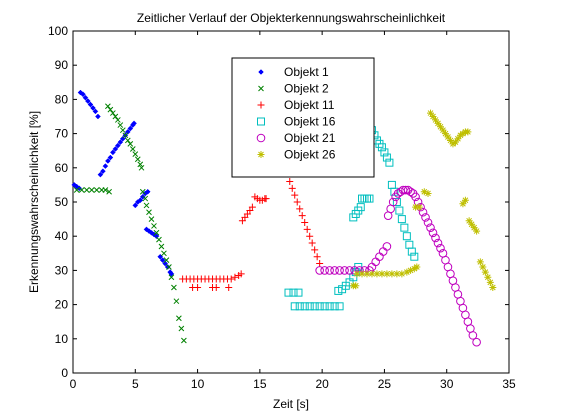 The height and width of the screenshot is (420, 561). What do you see at coordinates (198, 384) in the screenshot?
I see `x-tick-label: 10` at bounding box center [198, 384].